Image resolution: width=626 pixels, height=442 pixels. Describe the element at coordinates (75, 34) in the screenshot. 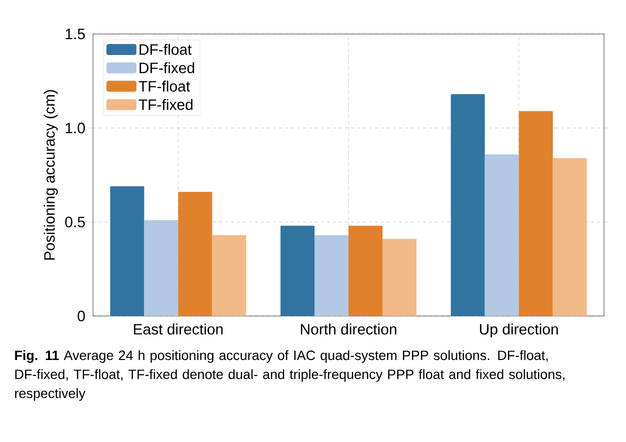

I see `y-tick-label: 1.5` at that location.